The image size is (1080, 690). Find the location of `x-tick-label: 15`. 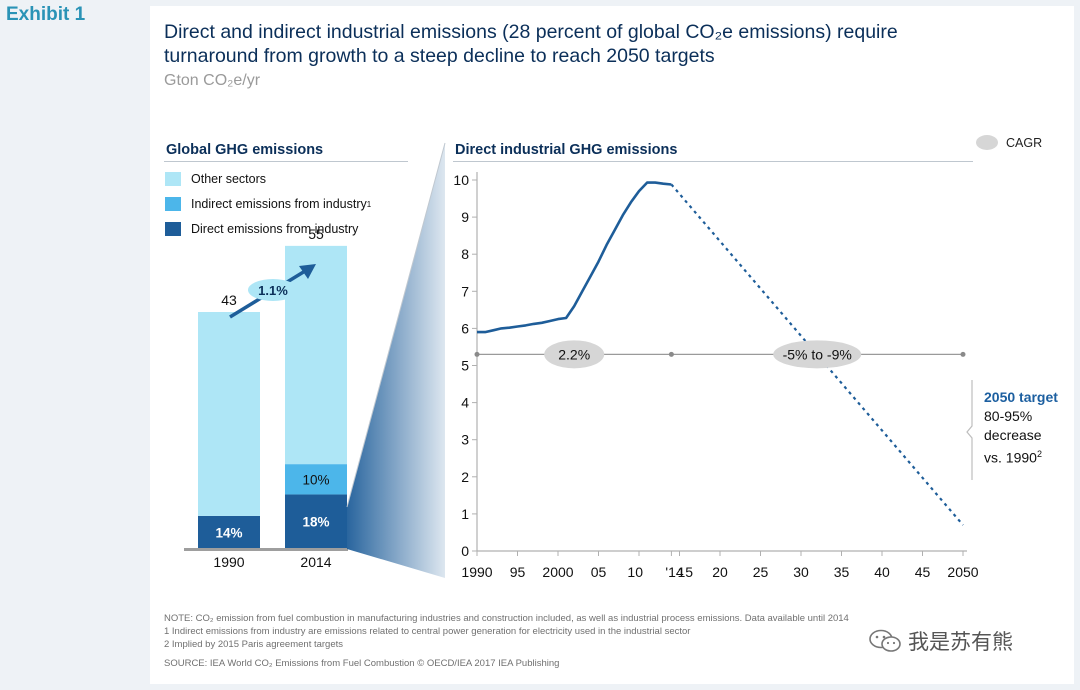

x-tick-label: 15 is located at coordinates (686, 572).